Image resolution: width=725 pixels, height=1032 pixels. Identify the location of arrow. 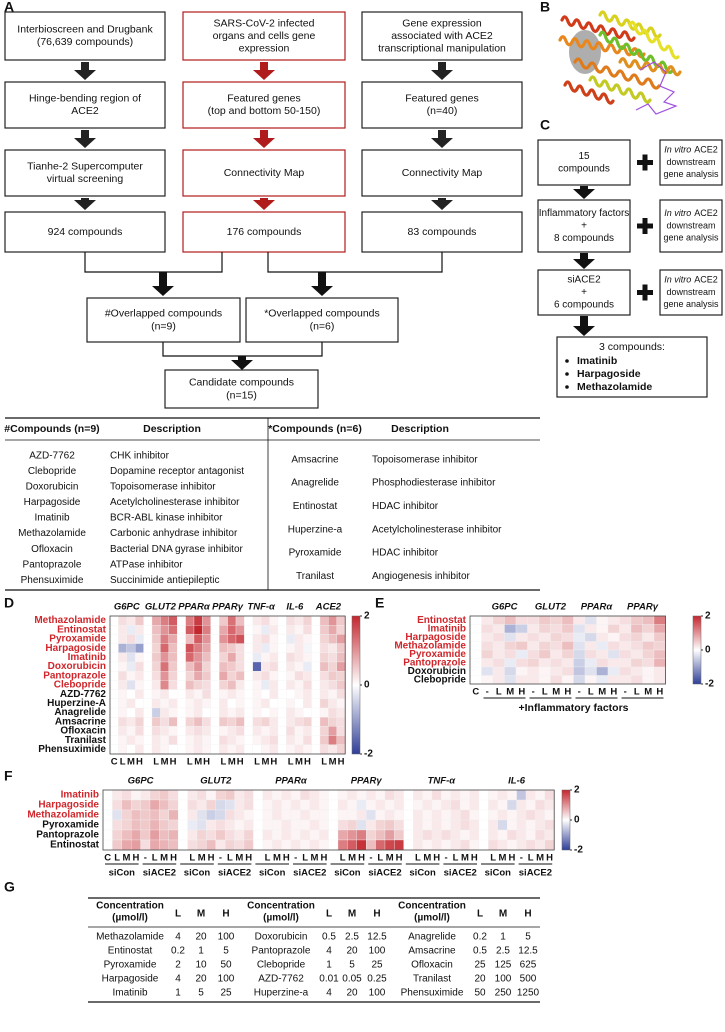
(442, 204).